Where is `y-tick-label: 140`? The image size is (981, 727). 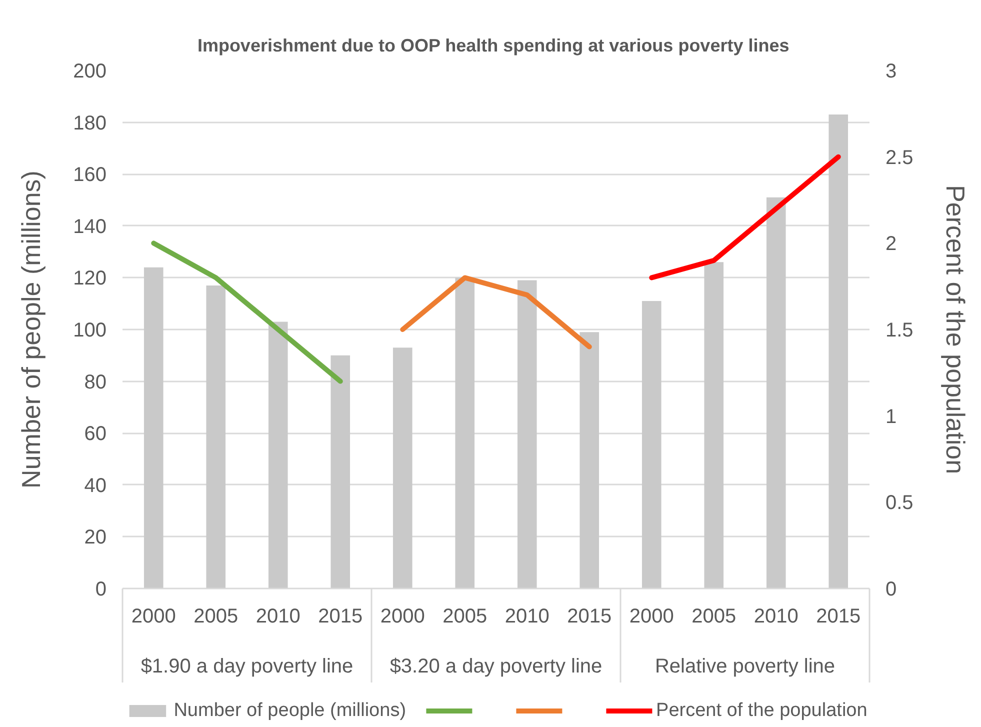
y-tick-label: 140 is located at coordinates (90, 227).